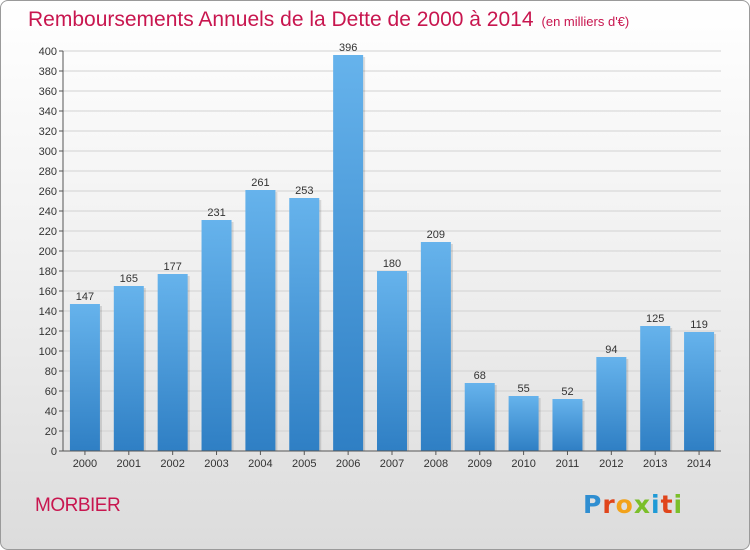 Image resolution: width=750 pixels, height=550 pixels. I want to click on x-tick-label: 2004, so click(260, 464).